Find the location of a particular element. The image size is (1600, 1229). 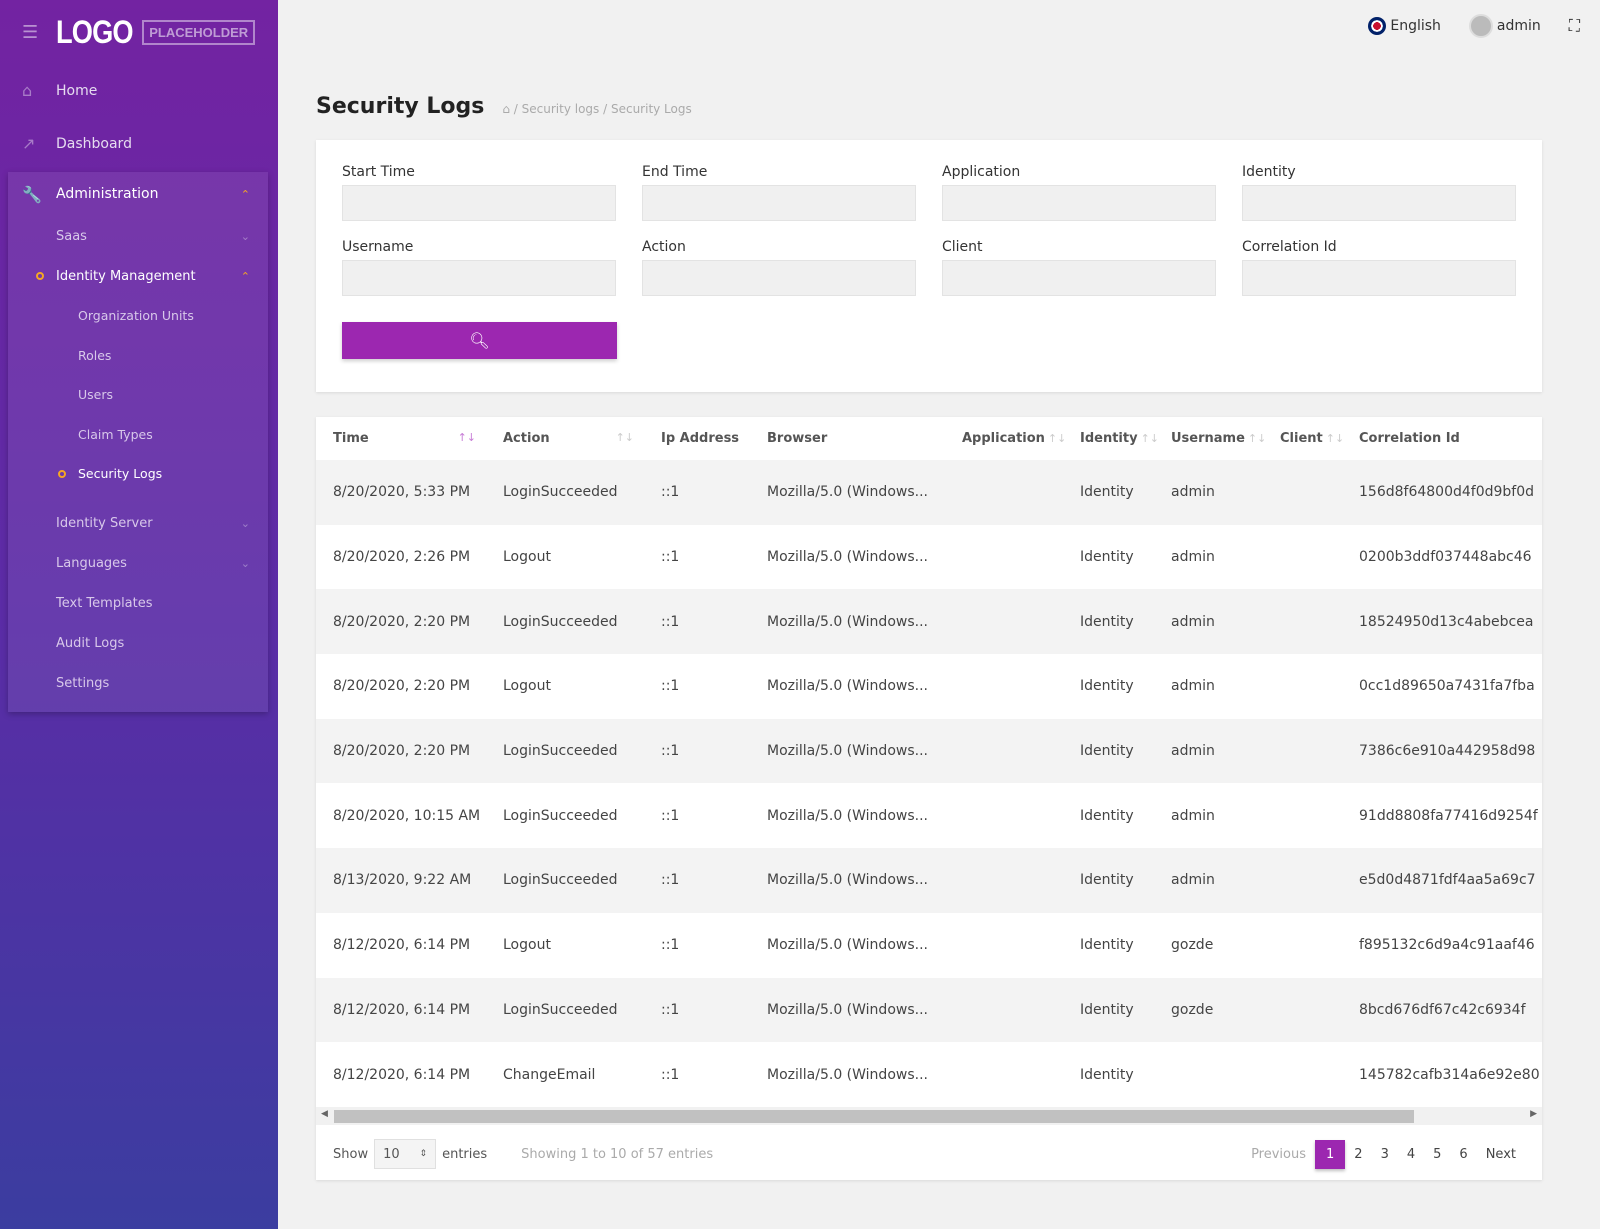

column-header: Username ↑↓ is located at coordinates (1210, 438).